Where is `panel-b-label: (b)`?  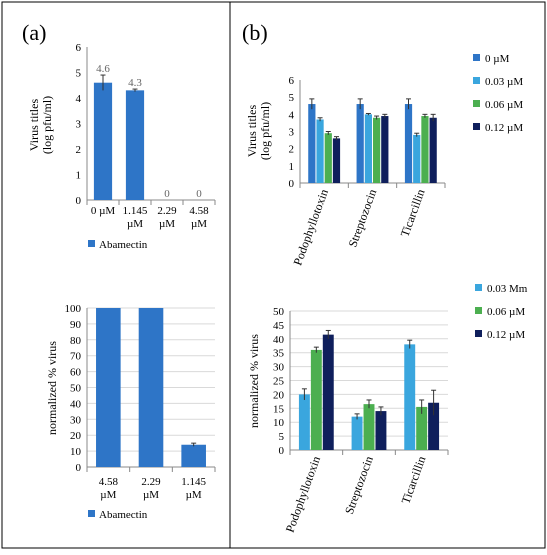
panel-b-label: (b) is located at coordinates (255, 32).